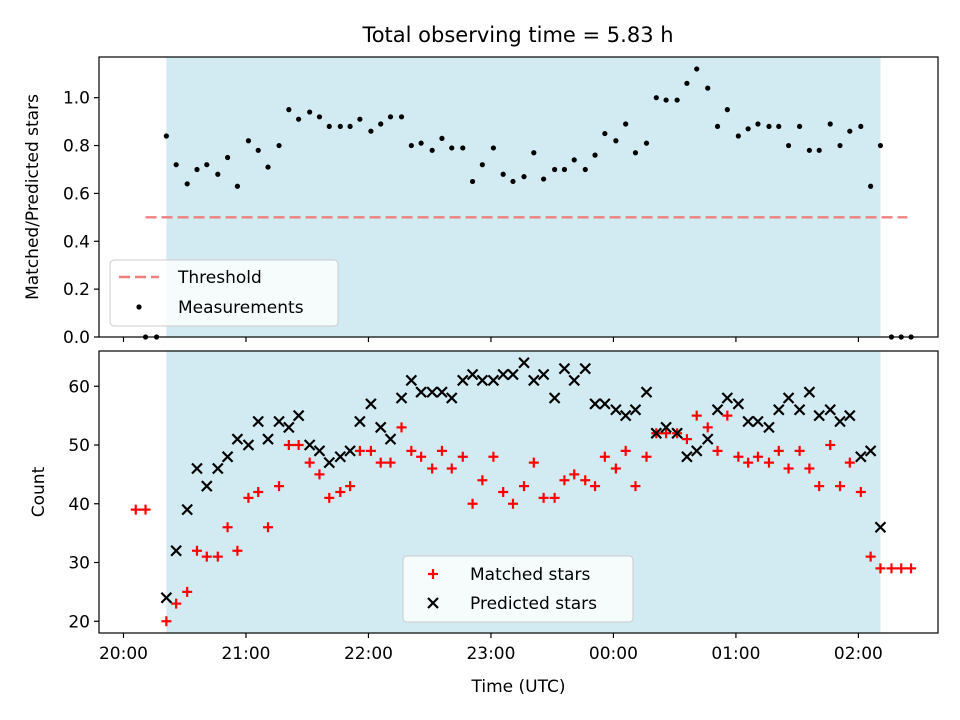 This screenshot has width=960, height=720. What do you see at coordinates (79, 505) in the screenshot?
I see `y-tick-label: 40` at bounding box center [79, 505].